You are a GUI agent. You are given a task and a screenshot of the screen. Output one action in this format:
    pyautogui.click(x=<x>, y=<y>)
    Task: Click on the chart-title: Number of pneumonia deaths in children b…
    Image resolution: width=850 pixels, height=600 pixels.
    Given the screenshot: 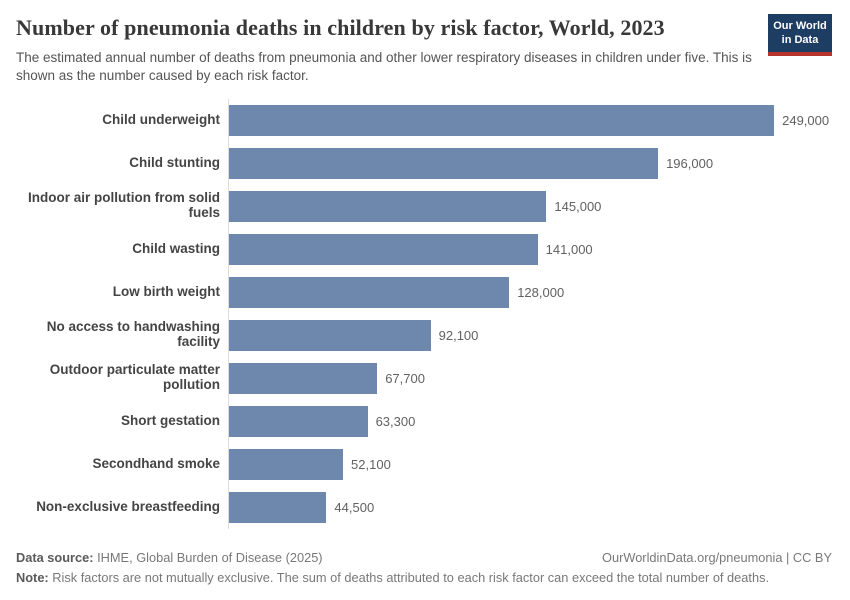 What is the action you would take?
    pyautogui.click(x=340, y=27)
    